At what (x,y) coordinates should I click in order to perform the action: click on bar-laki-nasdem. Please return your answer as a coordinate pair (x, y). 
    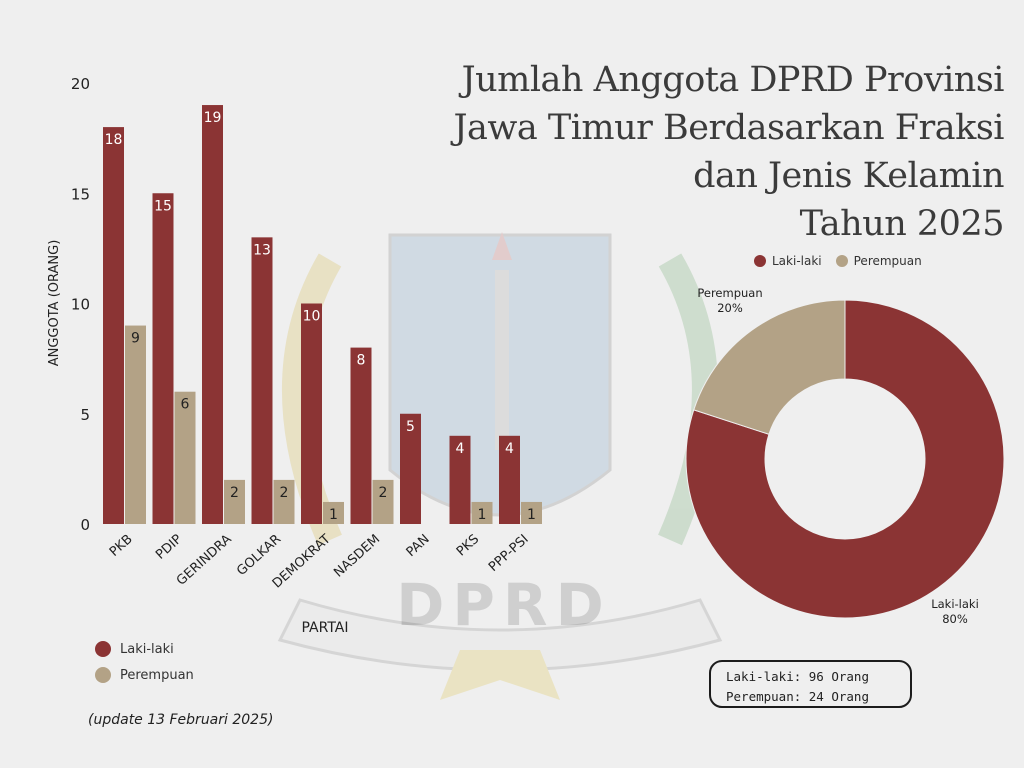
    Looking at the image, I should click on (361, 435).